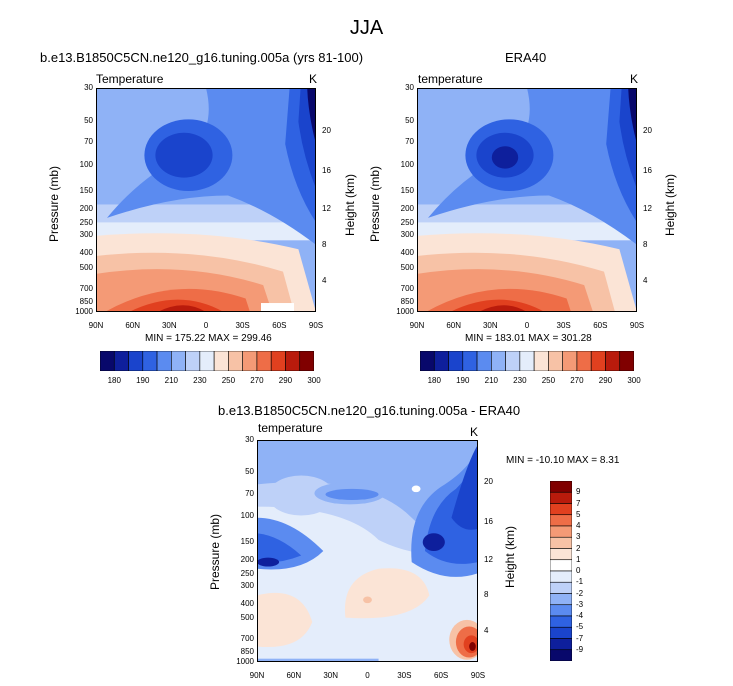 The image size is (733, 686). What do you see at coordinates (324, 280) in the screenshot?
I see `panel1-ytick-right: 4` at bounding box center [324, 280].